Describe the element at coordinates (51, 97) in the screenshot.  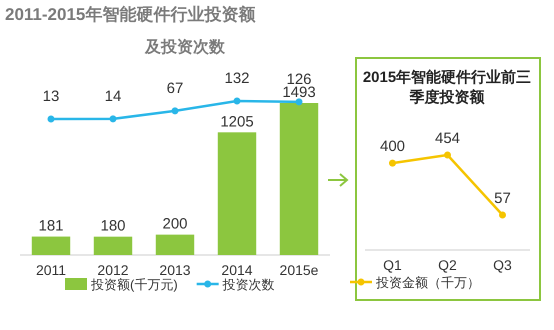
I see `data-label: 13` at that location.